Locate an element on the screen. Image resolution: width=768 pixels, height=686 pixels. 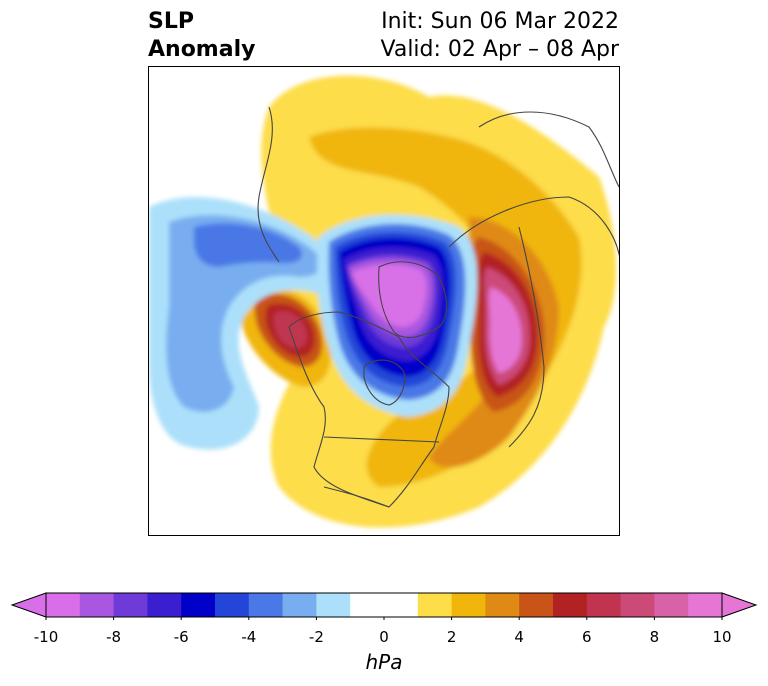
coastline-asia-pacific is located at coordinates (268, 184).